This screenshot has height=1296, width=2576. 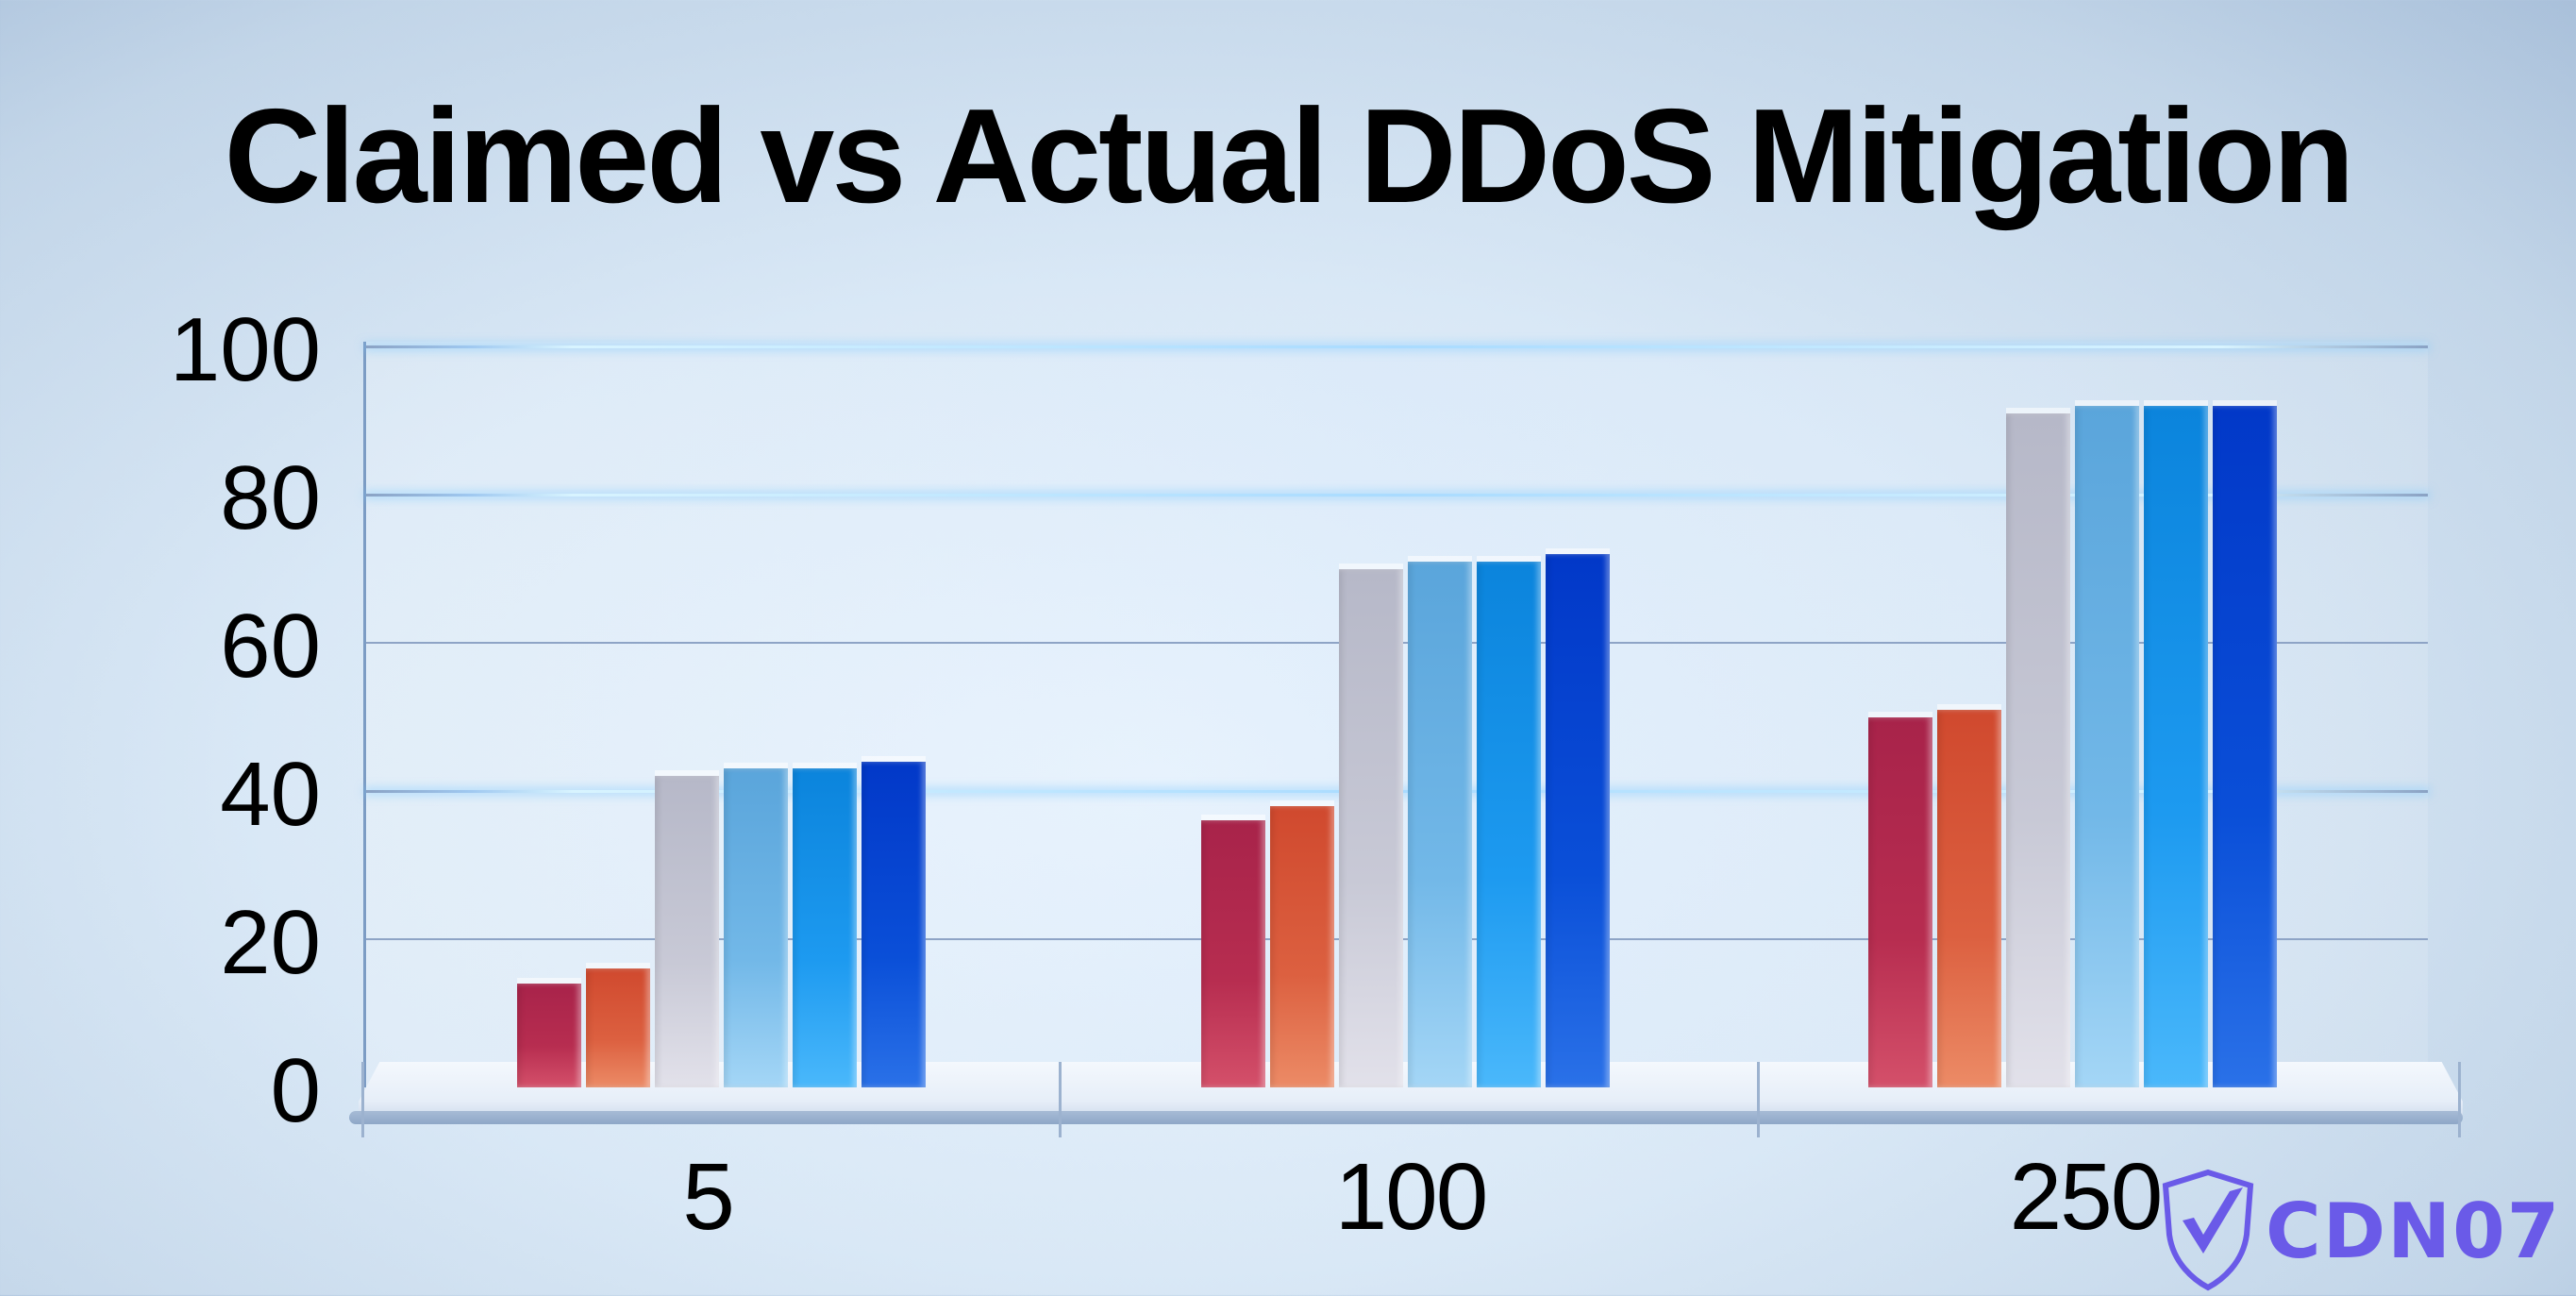 I want to click on x-tick-label: 250, so click(x=2086, y=1197).